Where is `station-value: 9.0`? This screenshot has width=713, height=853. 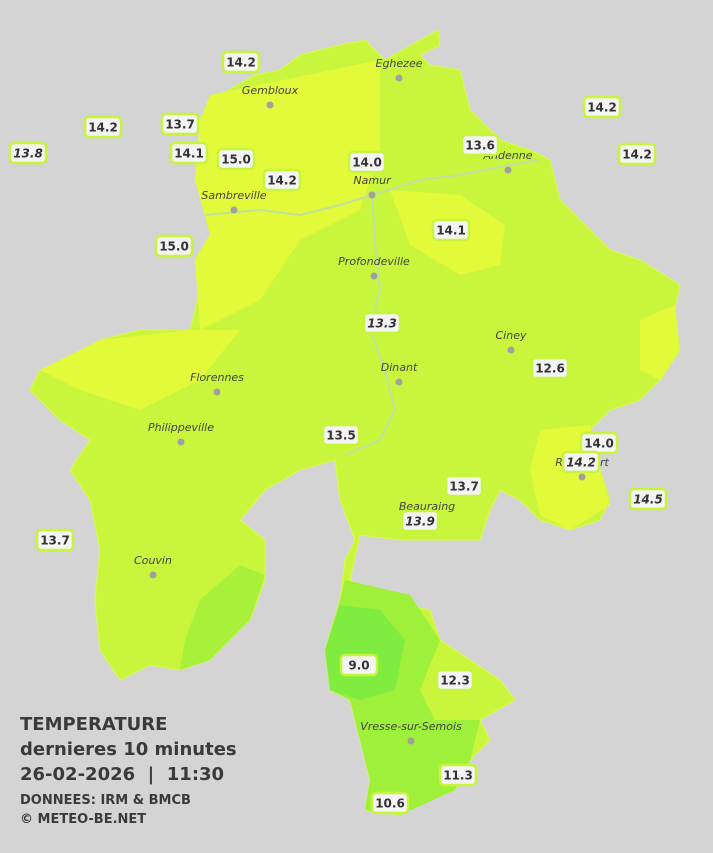
station-value: 9.0 is located at coordinates (358, 666).